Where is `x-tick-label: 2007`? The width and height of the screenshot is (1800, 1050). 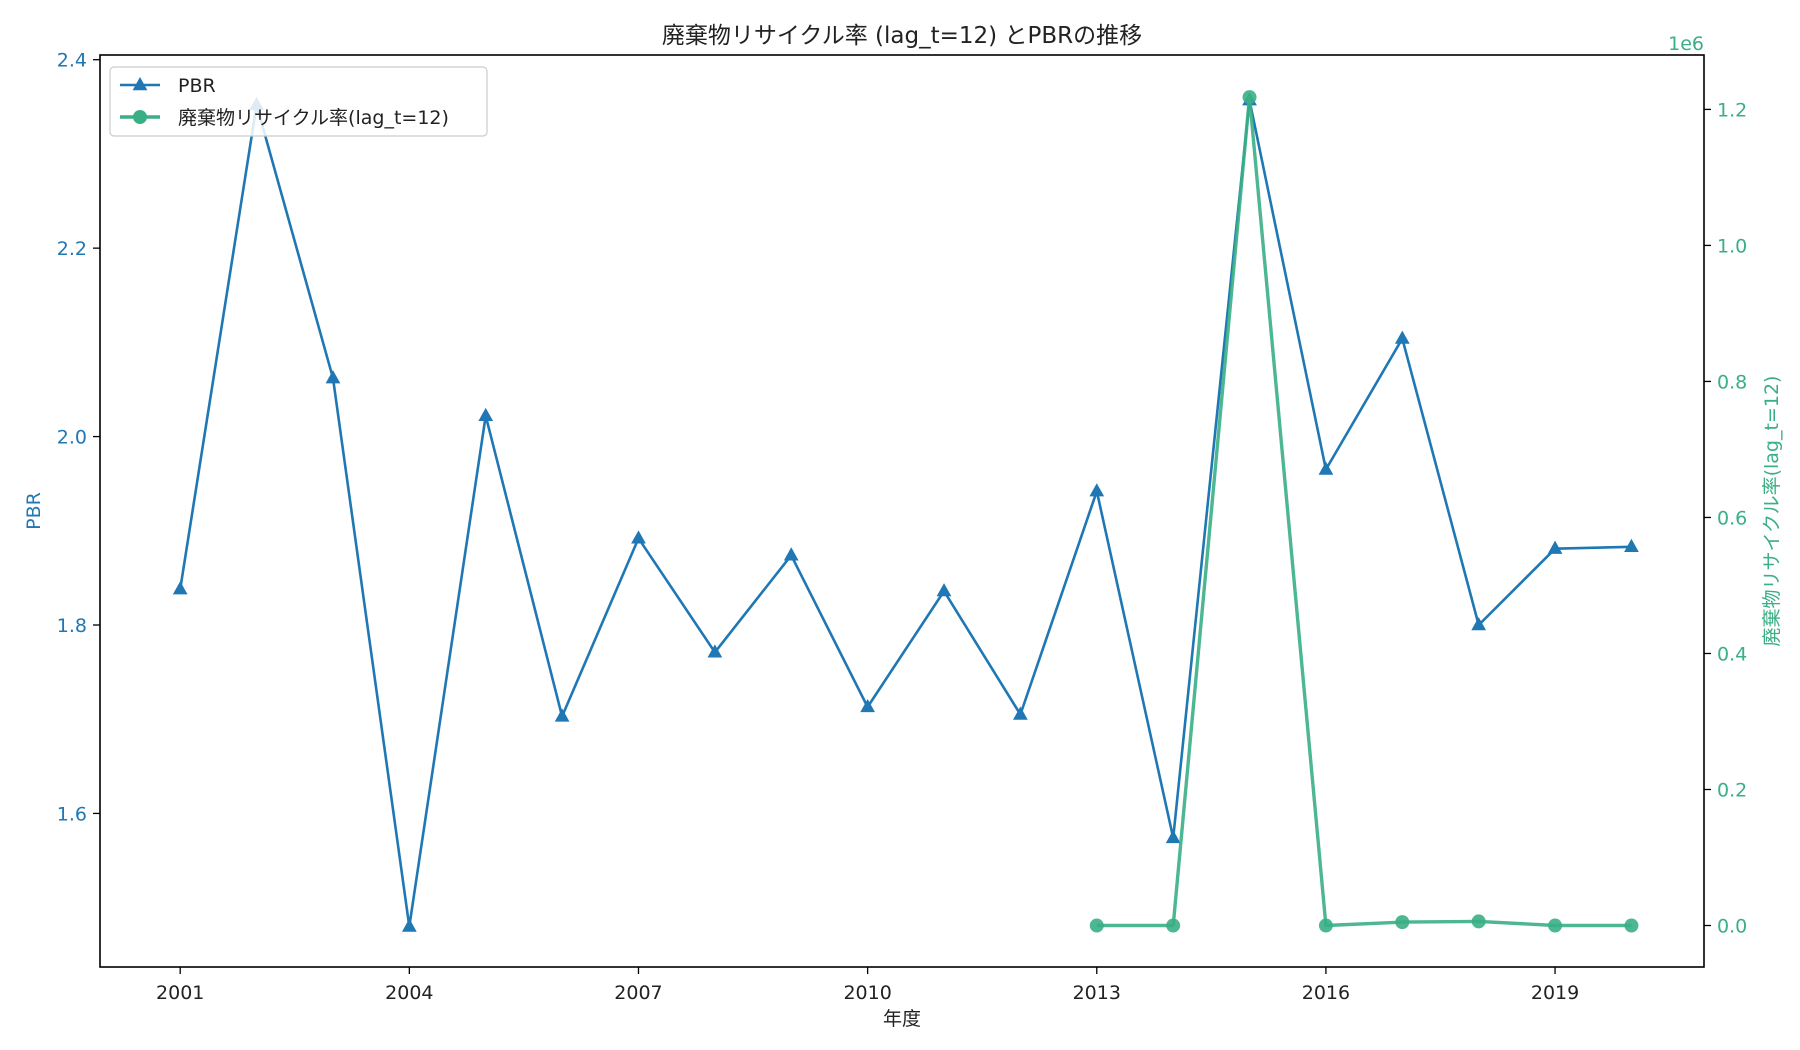 x-tick-label: 2007 is located at coordinates (638, 993).